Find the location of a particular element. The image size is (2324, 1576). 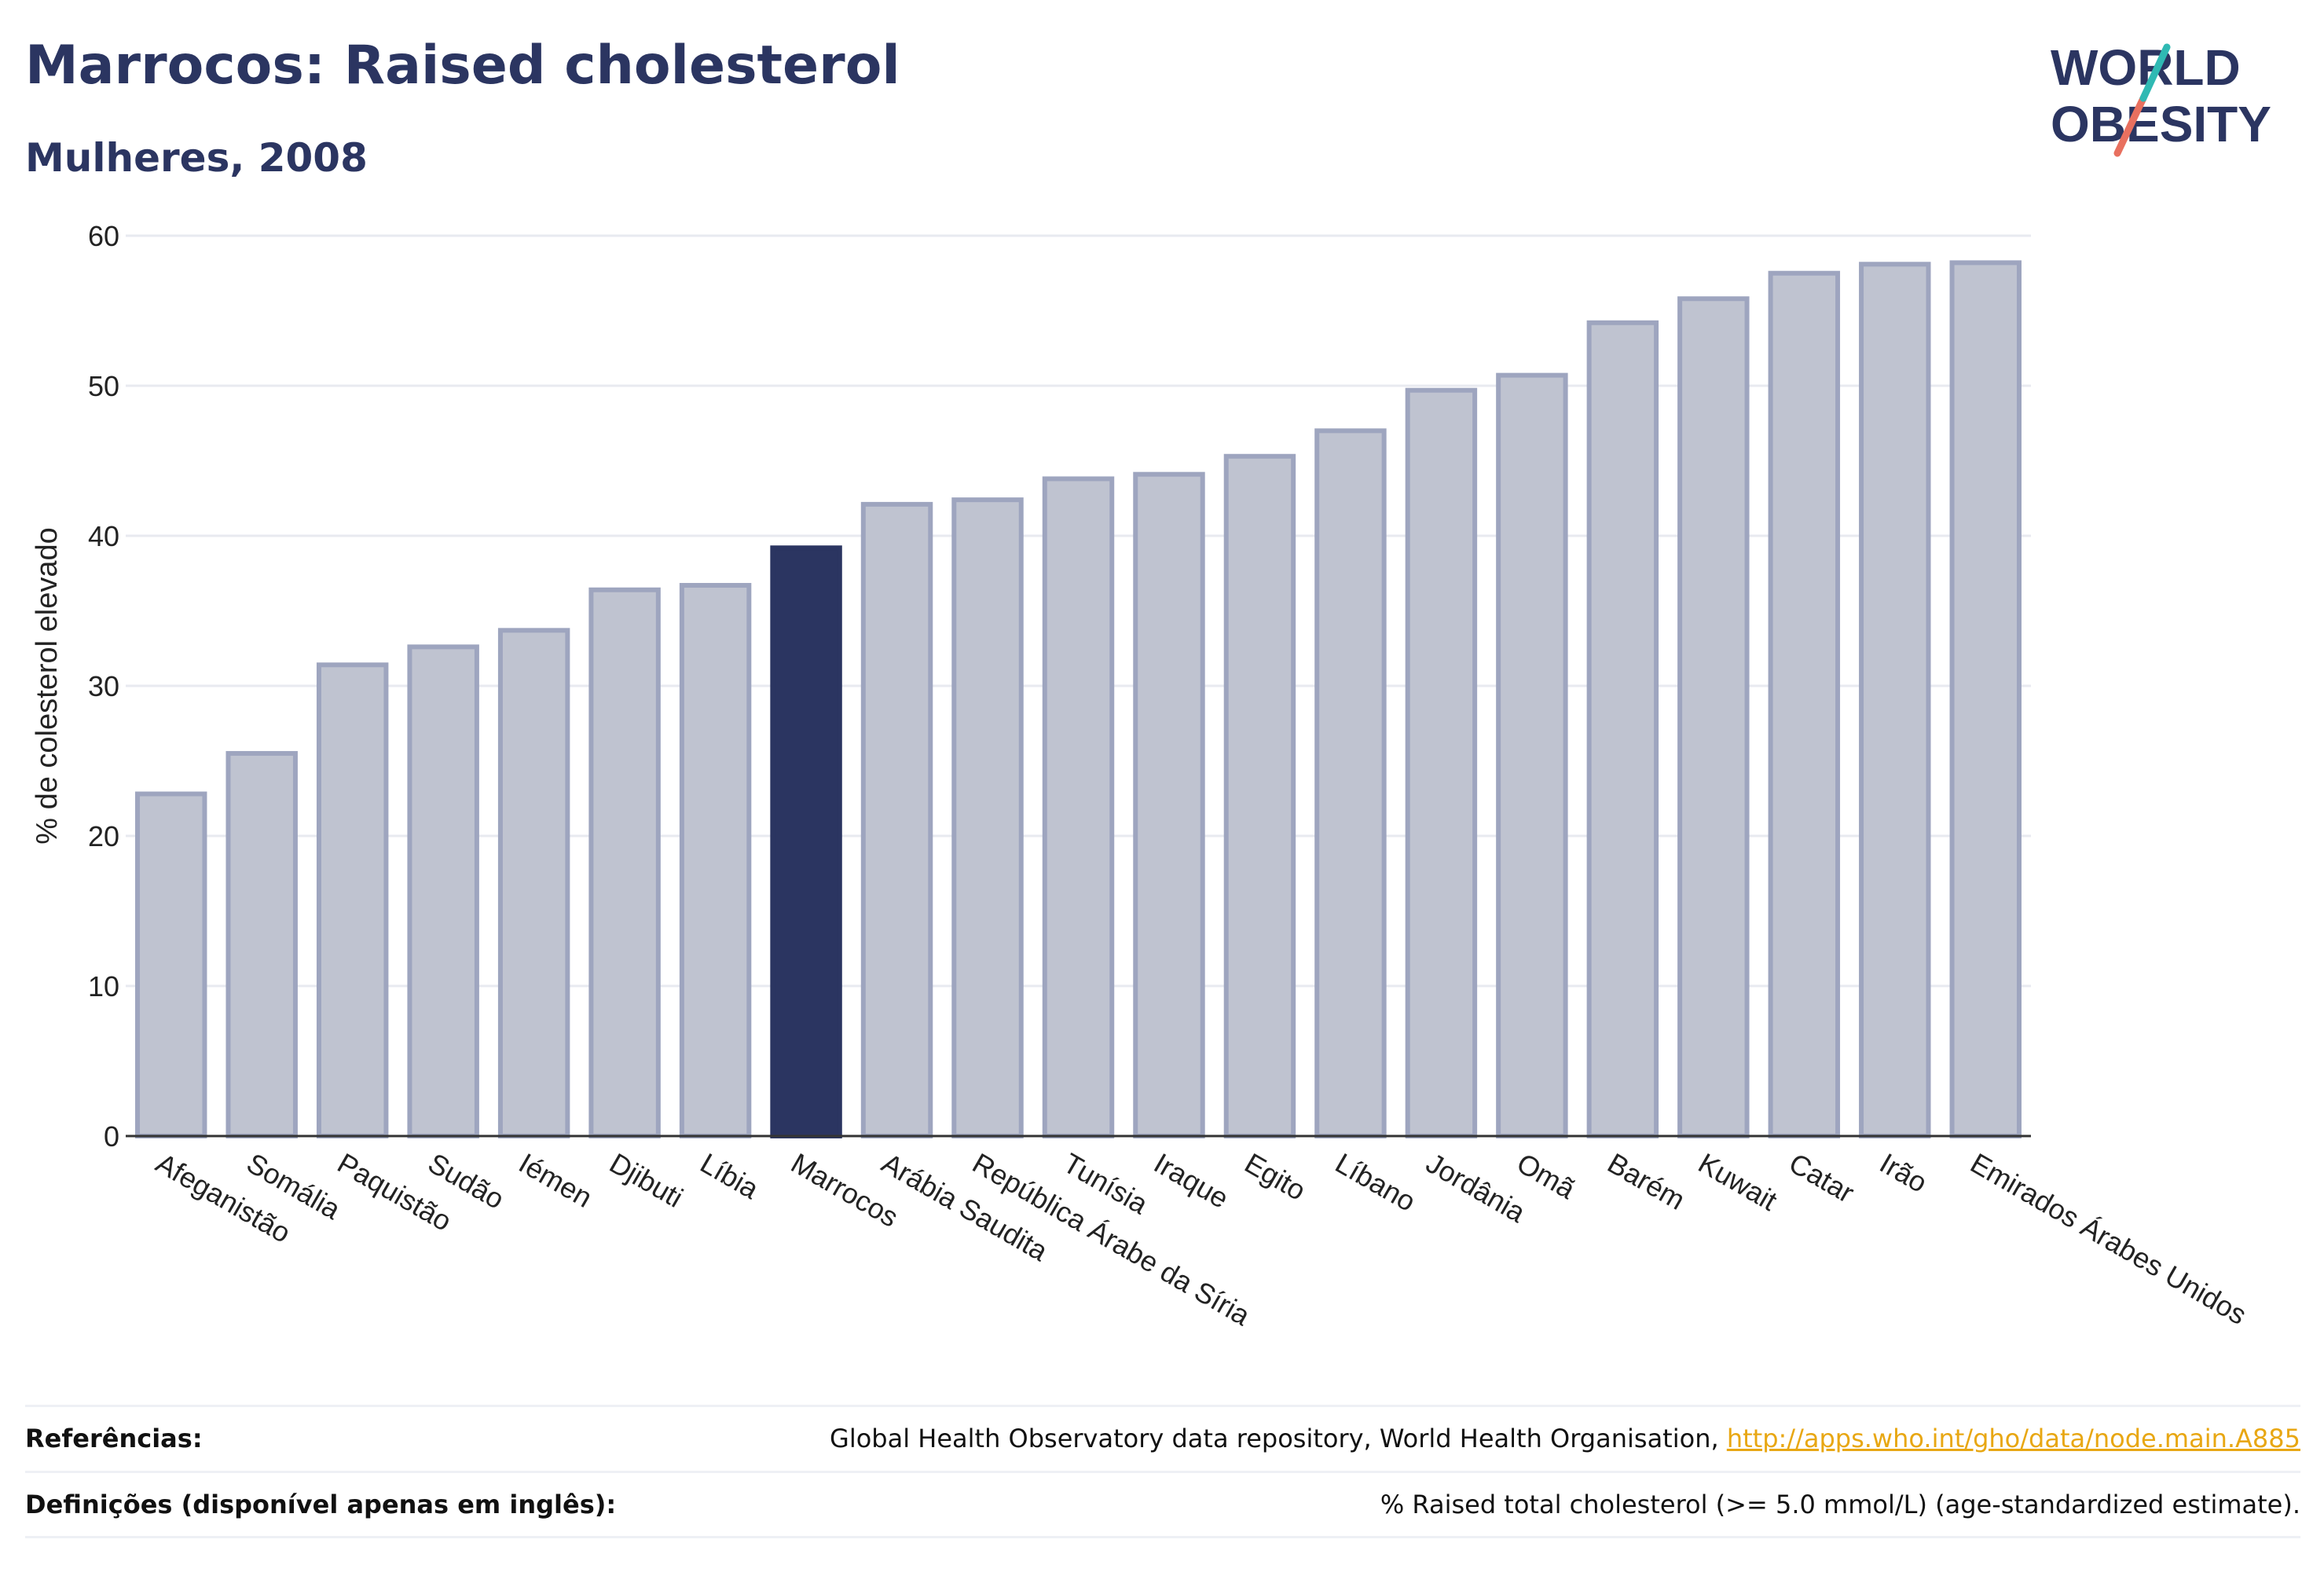

logo-slash-teal is located at coordinates (2155, 72).